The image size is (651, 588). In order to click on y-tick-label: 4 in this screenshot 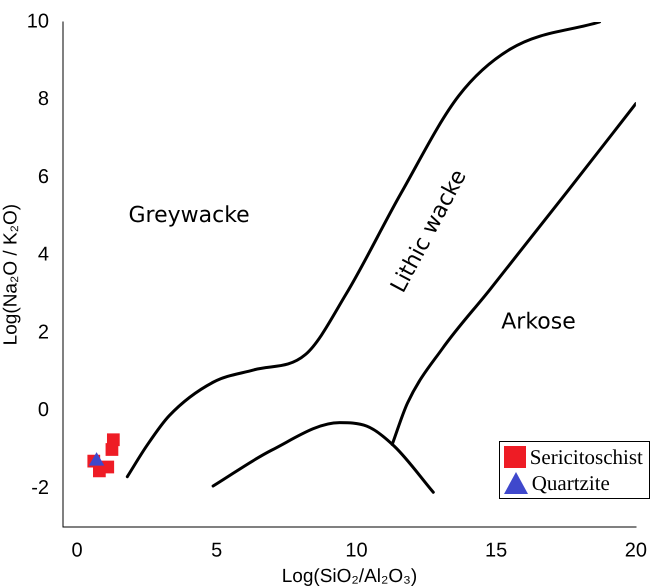, I will do `click(44, 255)`.